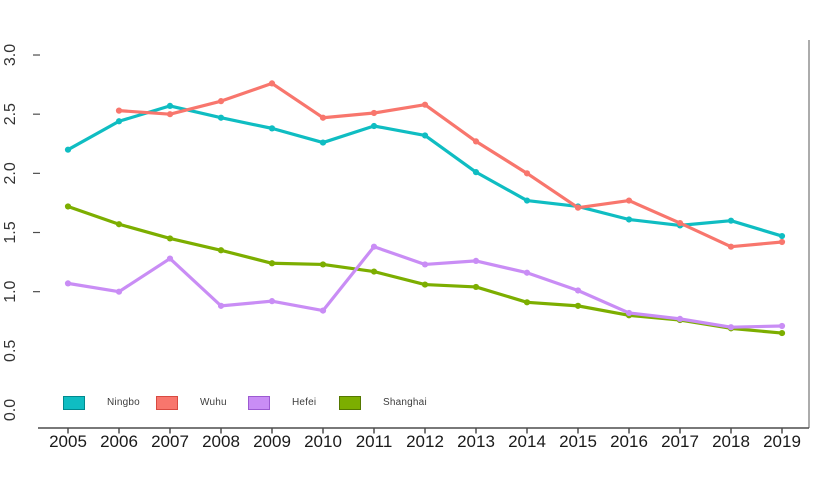  What do you see at coordinates (221, 441) in the screenshot?
I see `x-axis-tick-label: 2008` at bounding box center [221, 441].